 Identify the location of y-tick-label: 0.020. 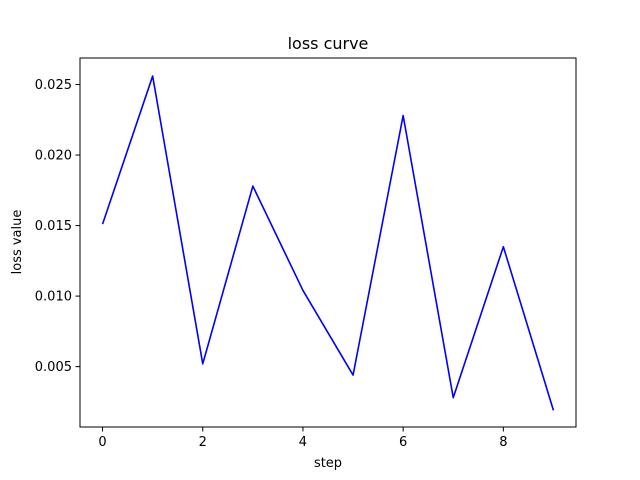
(53, 156).